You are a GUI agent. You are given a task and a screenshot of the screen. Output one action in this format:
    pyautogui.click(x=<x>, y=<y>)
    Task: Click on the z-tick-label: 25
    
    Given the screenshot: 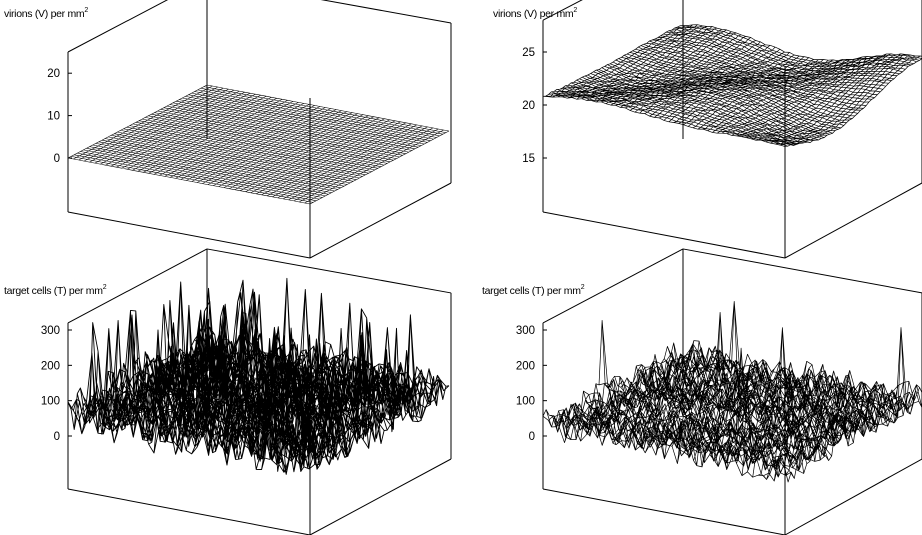 What is the action you would take?
    pyautogui.click(x=528, y=53)
    